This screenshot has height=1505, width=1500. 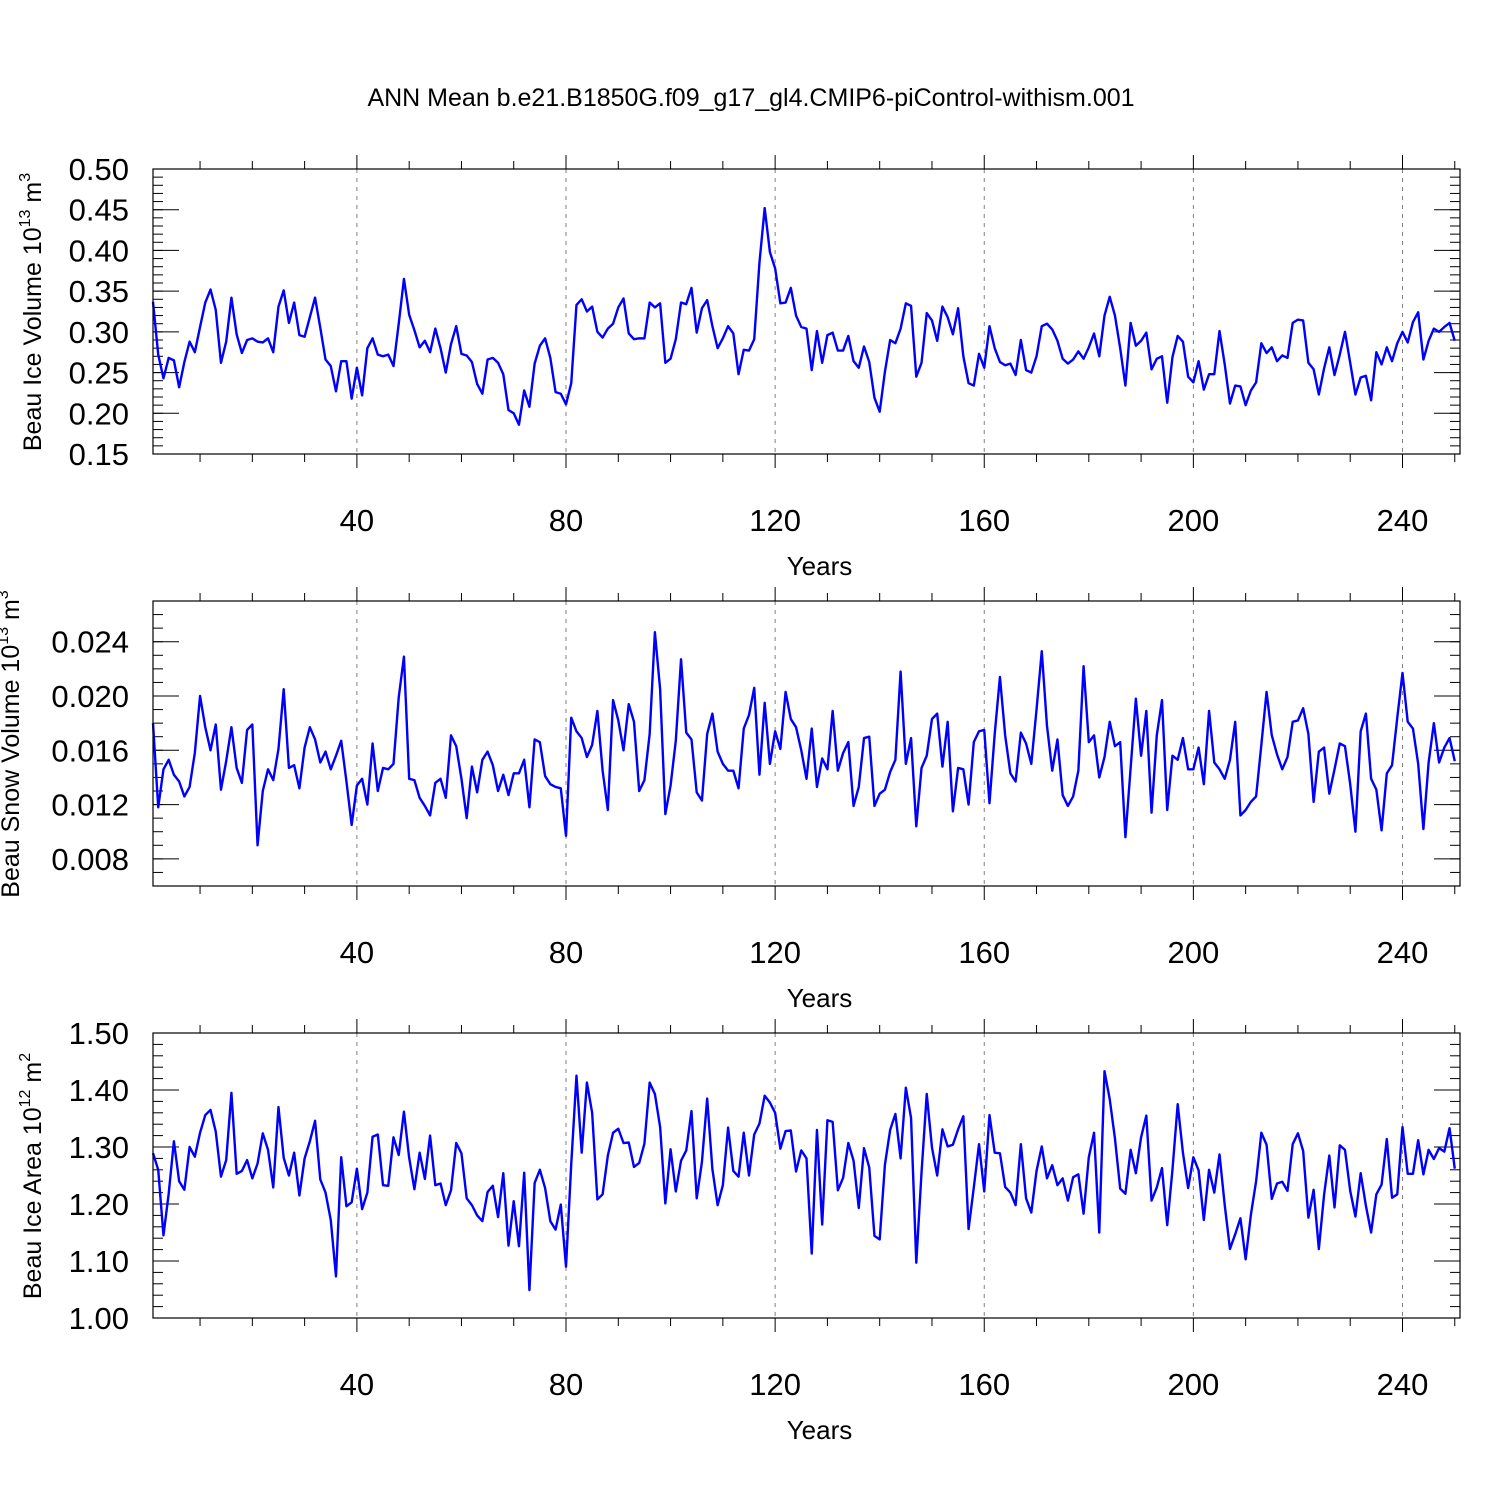 What do you see at coordinates (803, 1180) in the screenshot?
I see `ice-area-series-line` at bounding box center [803, 1180].